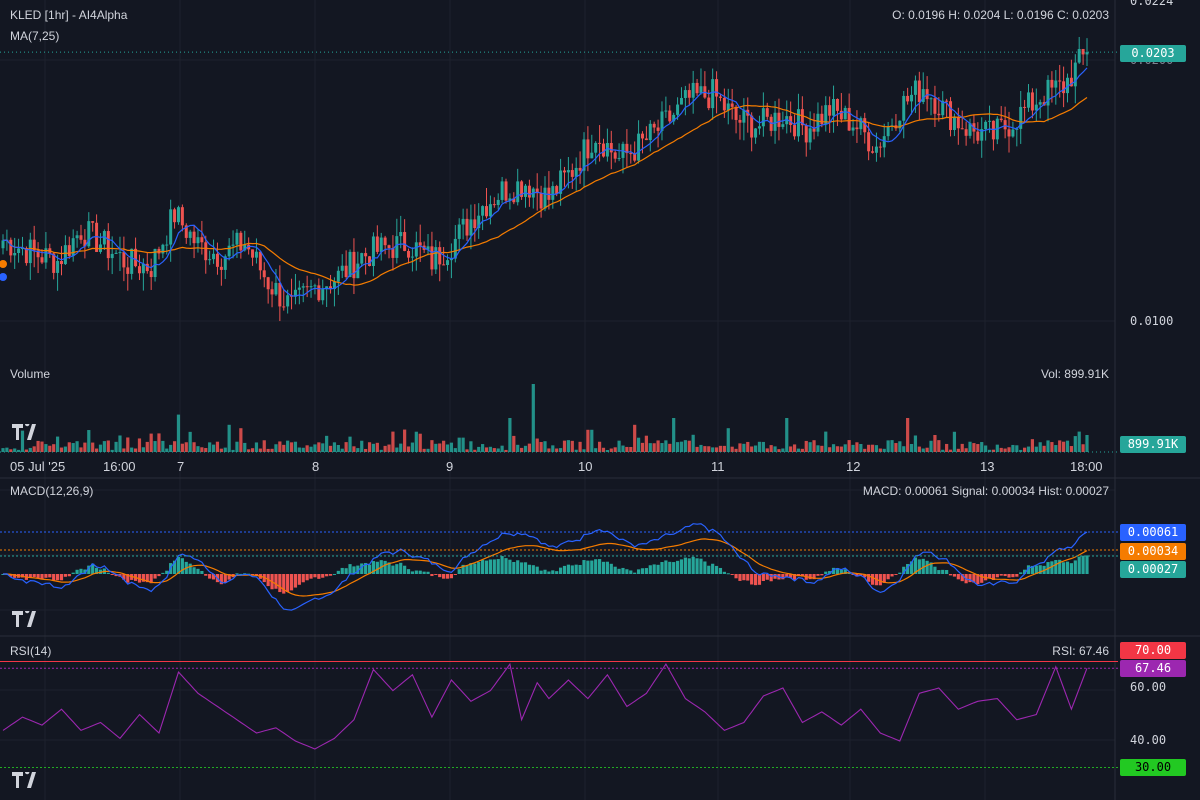 This screenshot has width=1200, height=800. Describe the element at coordinates (119, 466) in the screenshot. I see `time-tick-1600: 16:00` at that location.